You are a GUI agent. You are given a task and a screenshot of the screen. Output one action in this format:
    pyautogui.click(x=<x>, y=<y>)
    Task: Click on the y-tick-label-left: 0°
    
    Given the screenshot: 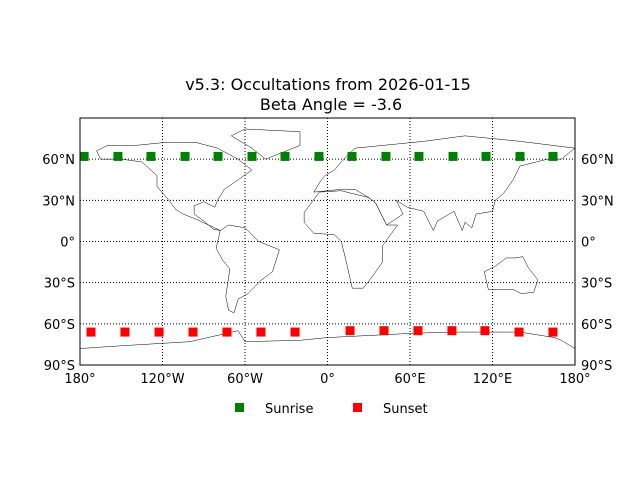 What is the action you would take?
    pyautogui.click(x=67, y=243)
    